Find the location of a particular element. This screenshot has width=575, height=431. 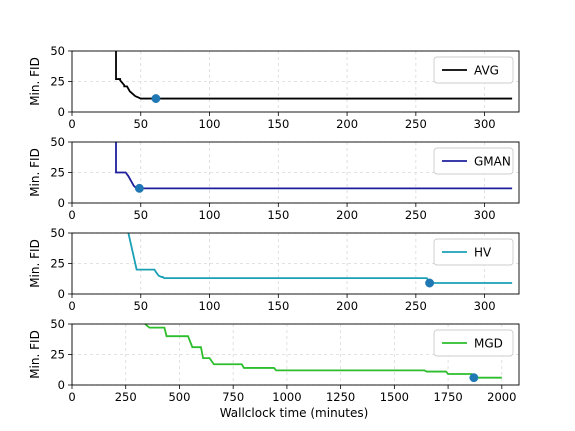

legend: GMAN is located at coordinates (473, 161).